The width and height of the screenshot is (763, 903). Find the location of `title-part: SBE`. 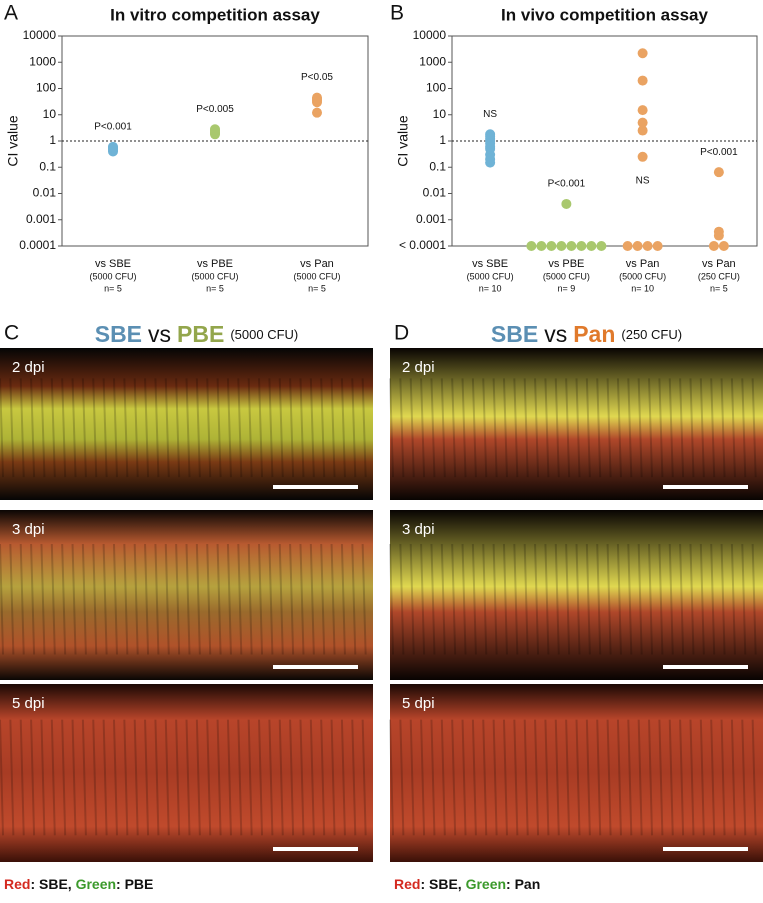

title-part: SBE is located at coordinates (514, 334).